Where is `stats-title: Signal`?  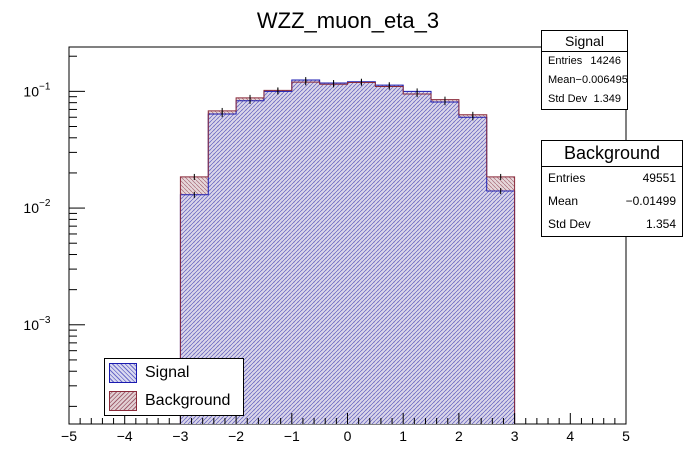 stats-title: Signal is located at coordinates (584, 41).